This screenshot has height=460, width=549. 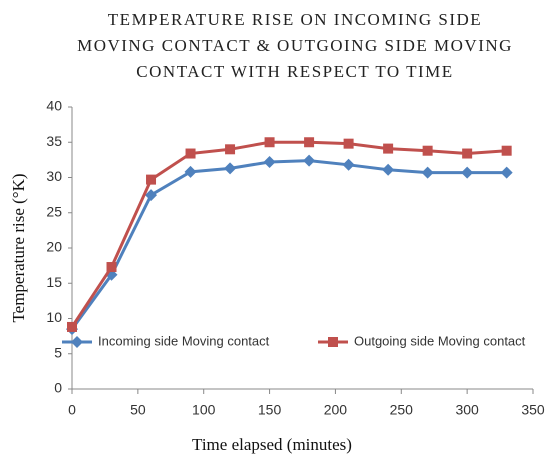 What do you see at coordinates (54, 317) in the screenshot?
I see `y-tick-label: 10` at bounding box center [54, 317].